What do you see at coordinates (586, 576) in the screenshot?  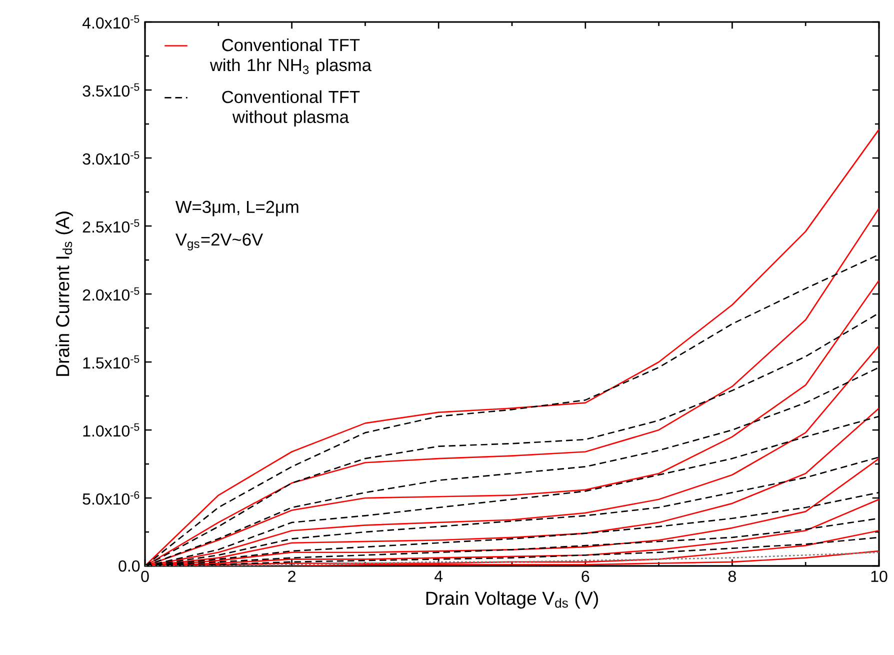 I see `x-tick-label: 6` at bounding box center [586, 576].